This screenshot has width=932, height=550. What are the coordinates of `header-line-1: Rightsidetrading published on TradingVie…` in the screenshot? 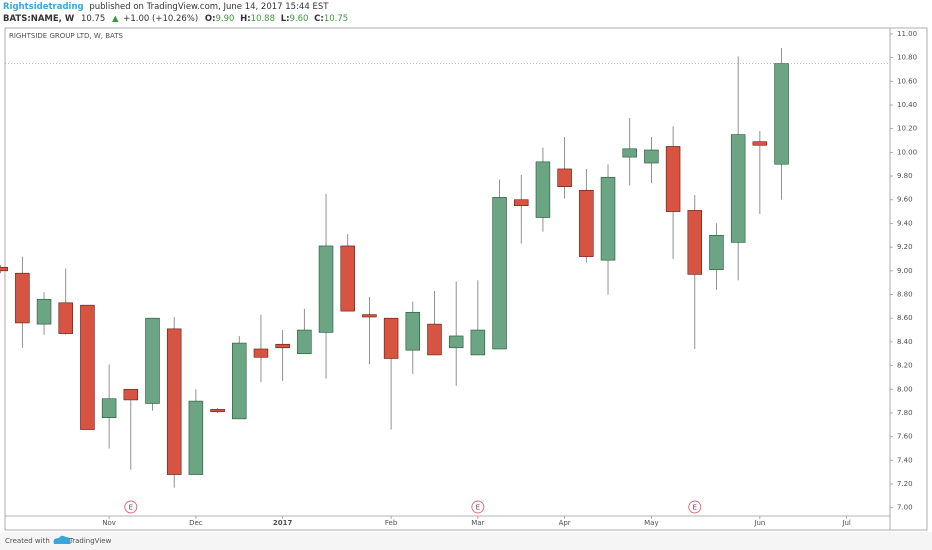 It's located at (166, 7).